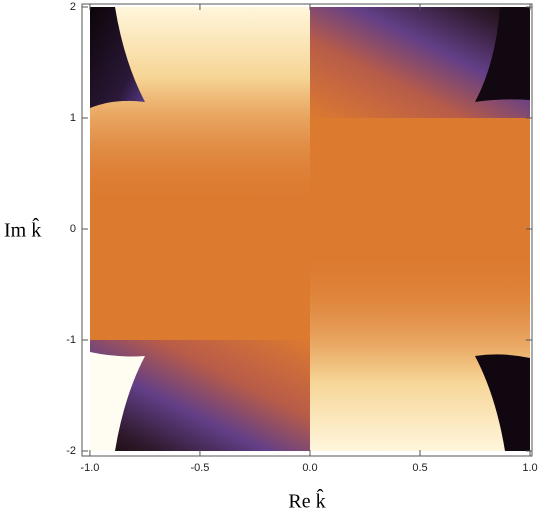  I want to click on x-tick-label: 0.5, so click(419, 468).